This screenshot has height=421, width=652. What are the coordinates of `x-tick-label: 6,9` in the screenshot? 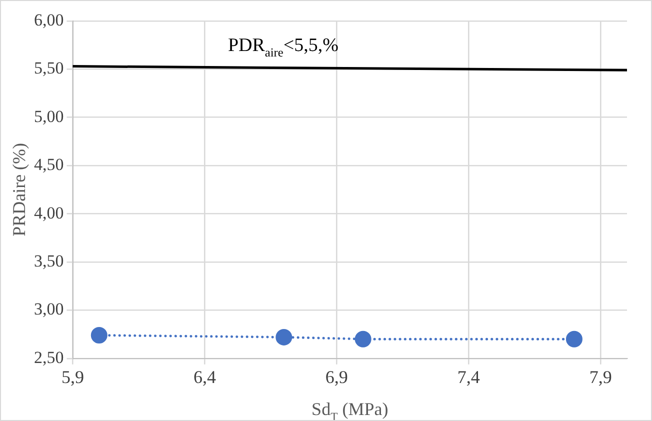 It's located at (336, 376).